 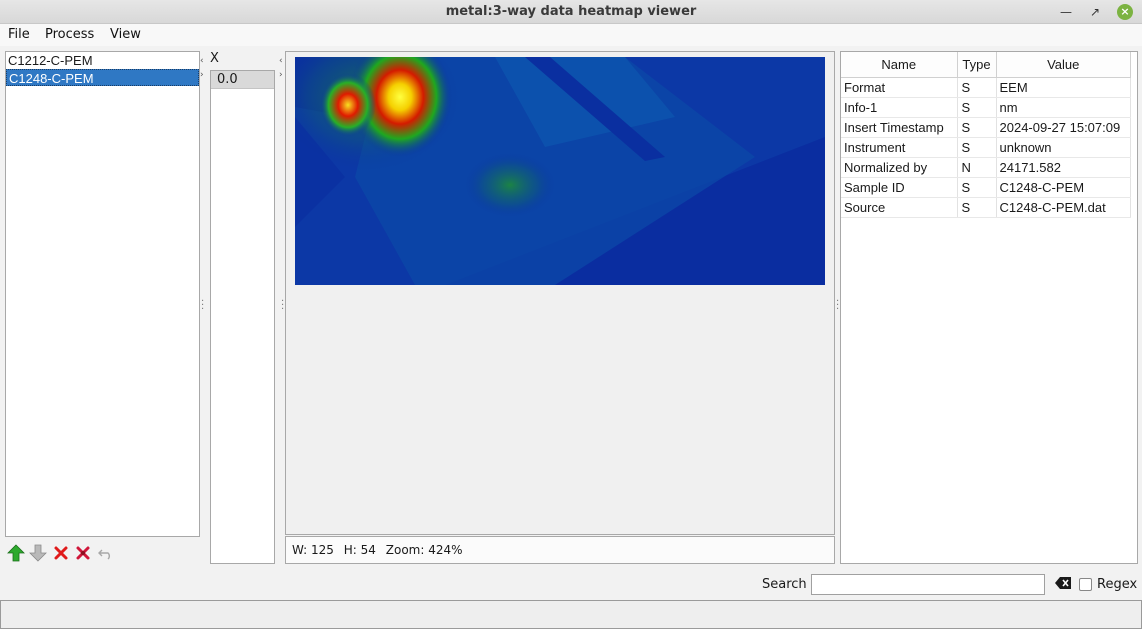 What do you see at coordinates (102, 77) in the screenshot?
I see `file-list-item-selected: C1248-C-PEM` at bounding box center [102, 77].